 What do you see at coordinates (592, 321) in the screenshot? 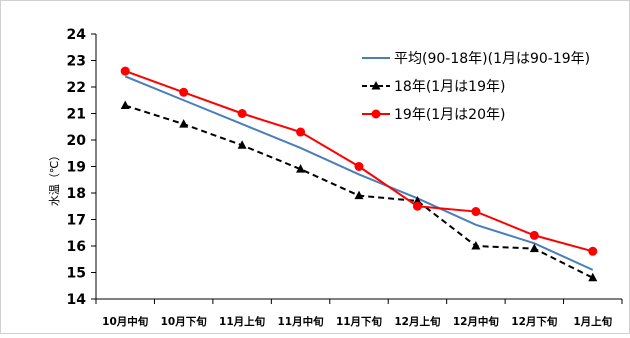
I see `x-tick-label: 1月上旬` at bounding box center [592, 321].